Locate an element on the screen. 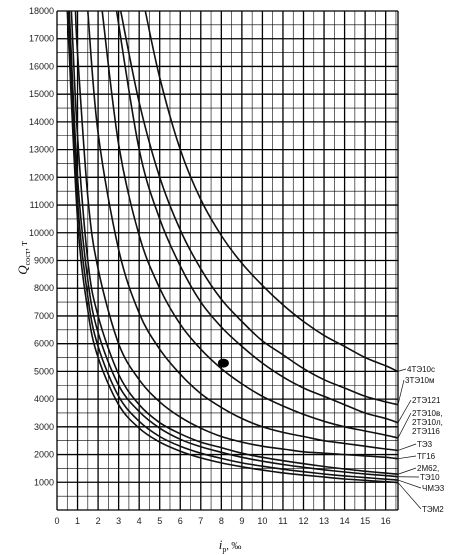 This screenshot has width=454, height=555. series-label: 2ТЭ10в, is located at coordinates (427, 413).